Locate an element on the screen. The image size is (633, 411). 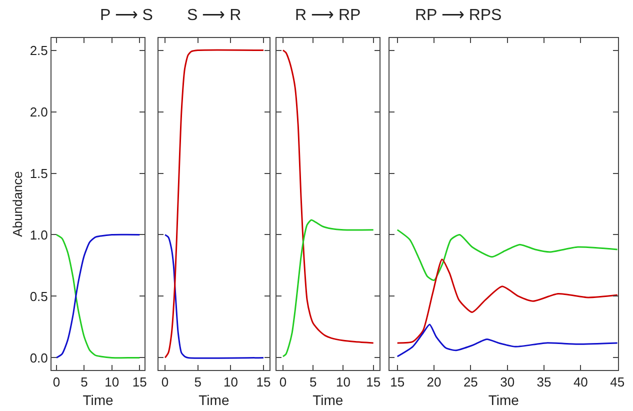
chart-title: R ⟶ RP is located at coordinates (328, 15).